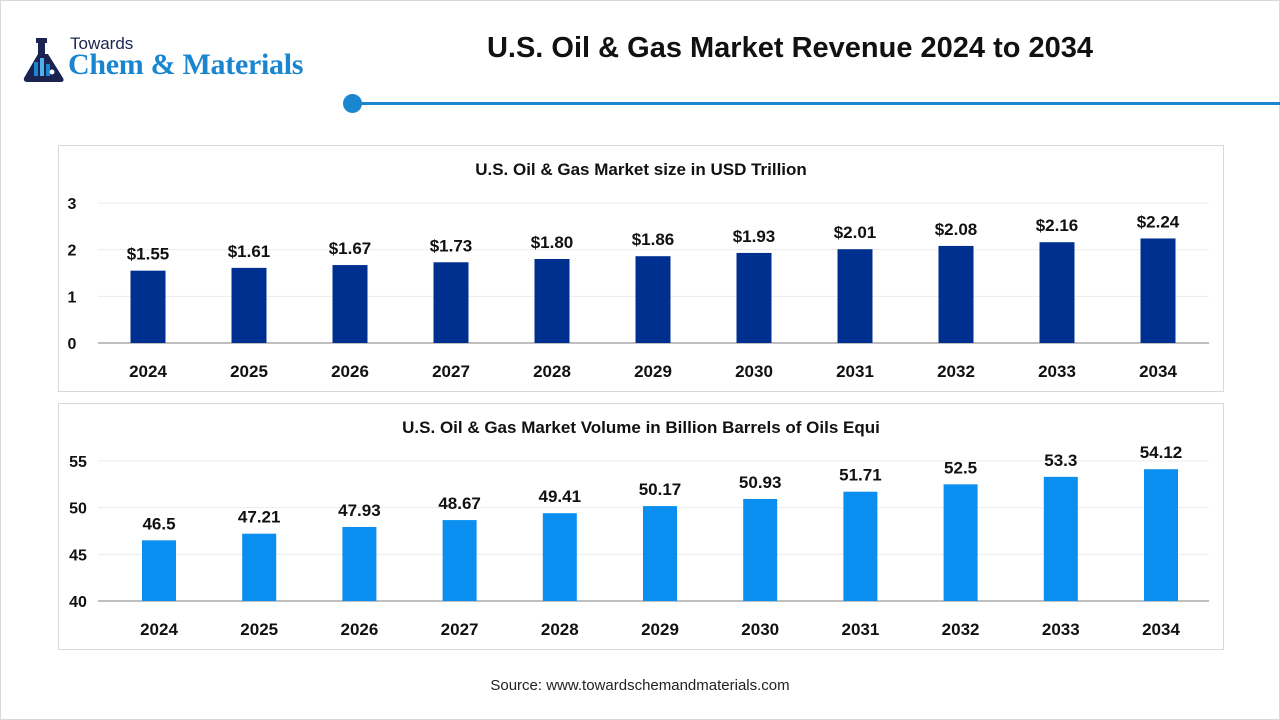  Describe the element at coordinates (1161, 452) in the screenshot. I see `data-label: 54.12` at that location.